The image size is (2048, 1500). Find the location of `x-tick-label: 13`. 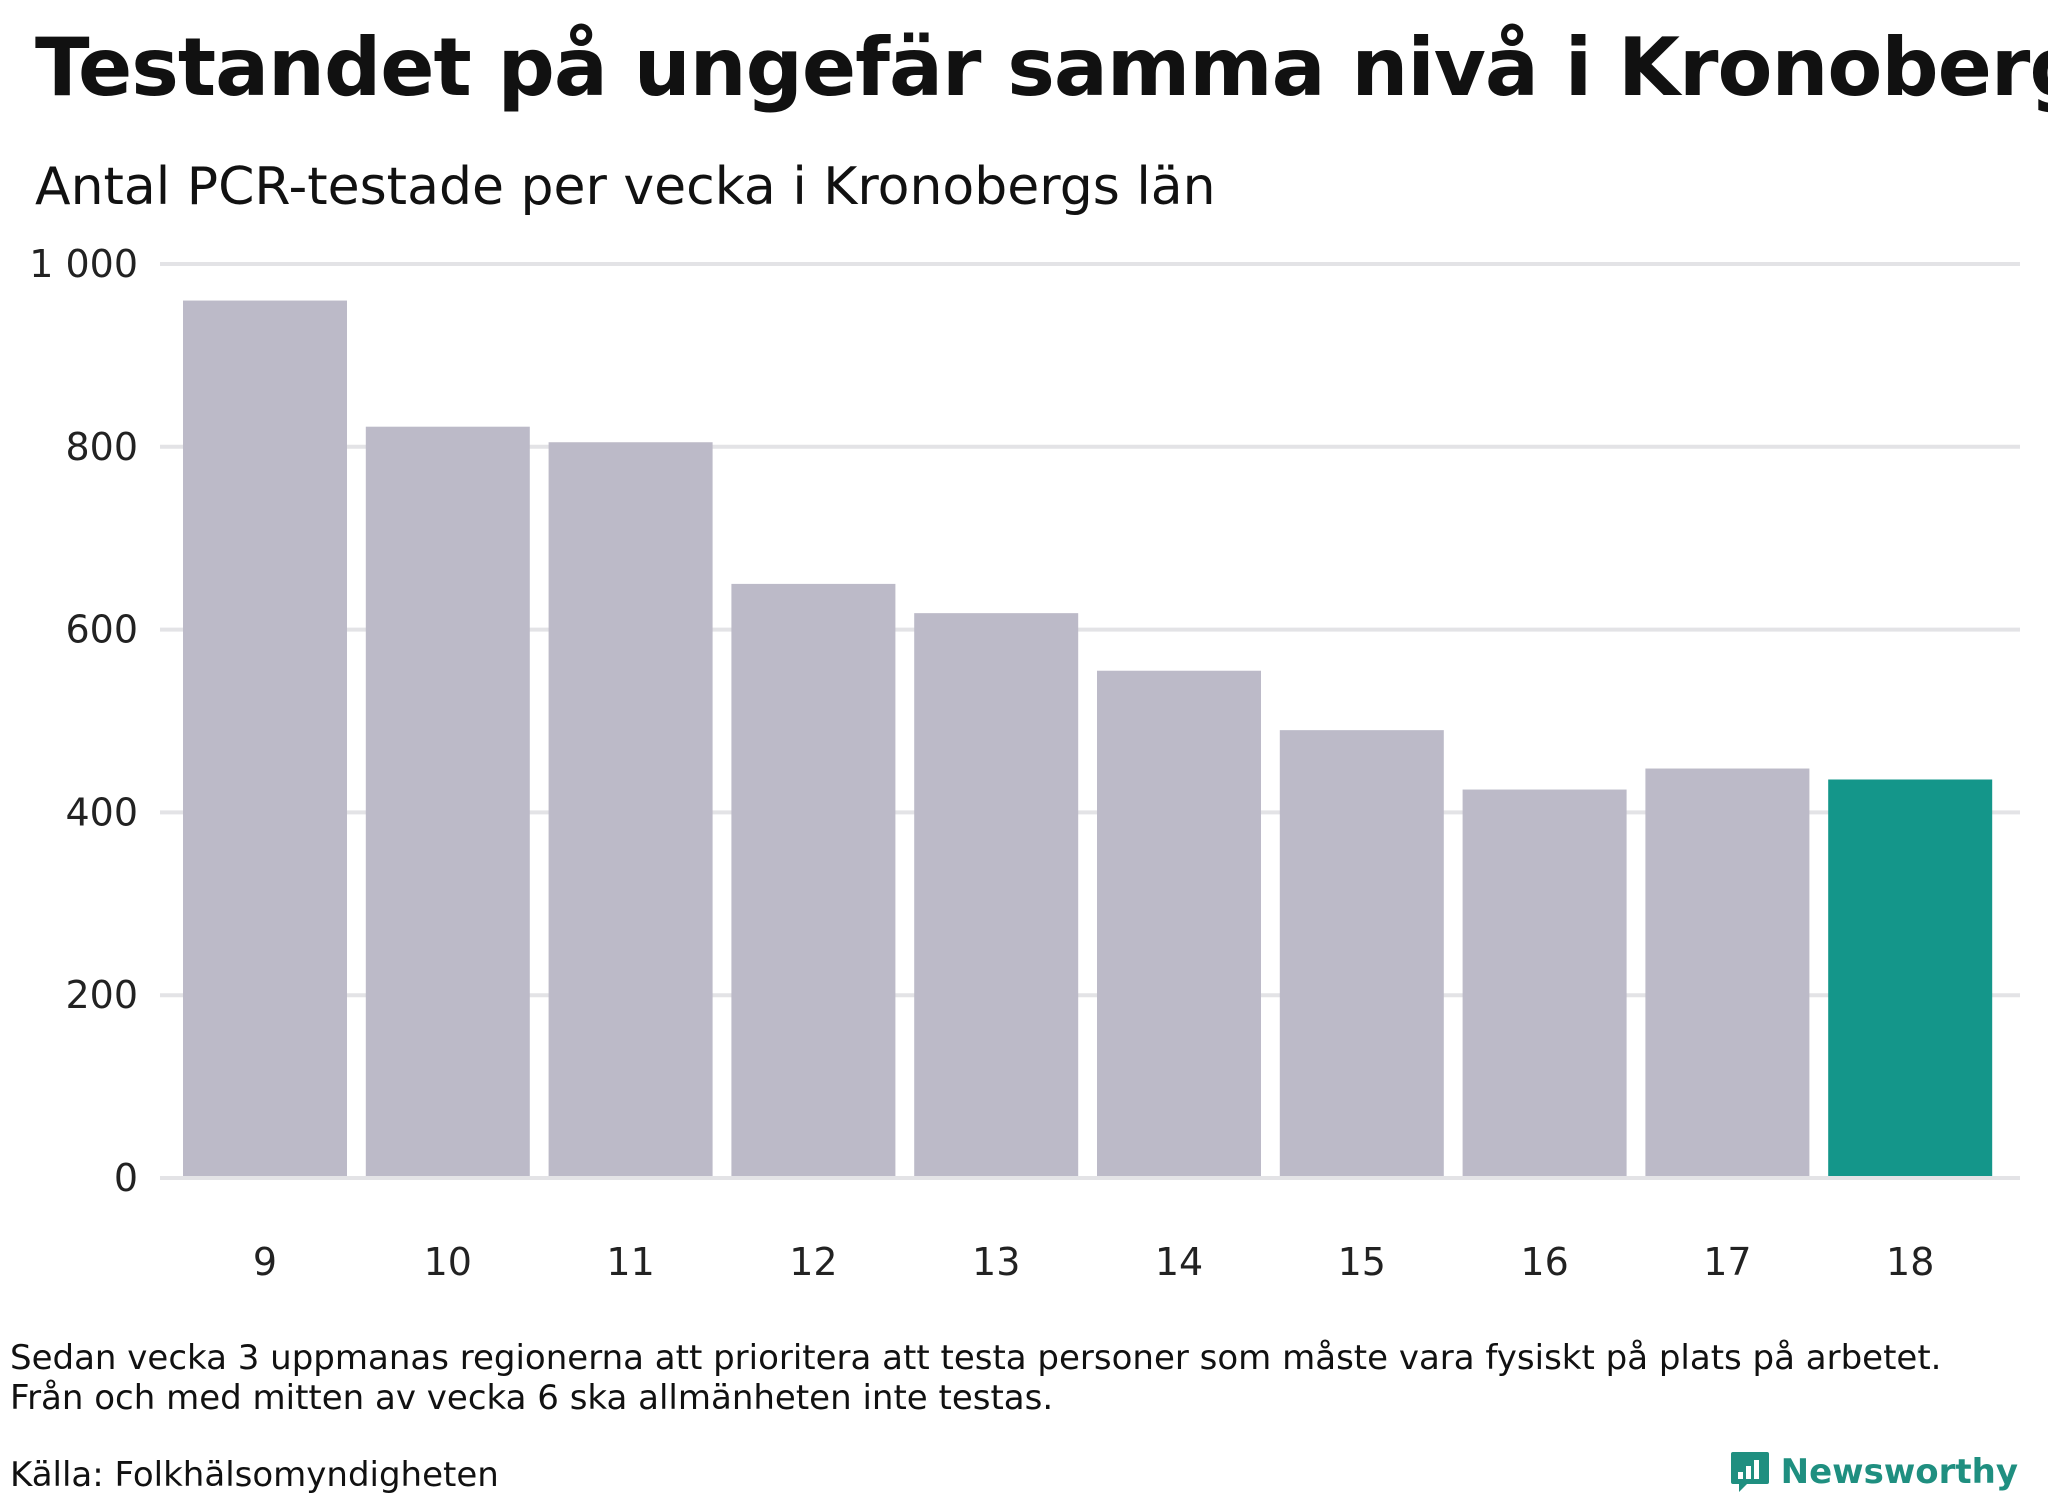

x-tick-label: 13 is located at coordinates (996, 1262).